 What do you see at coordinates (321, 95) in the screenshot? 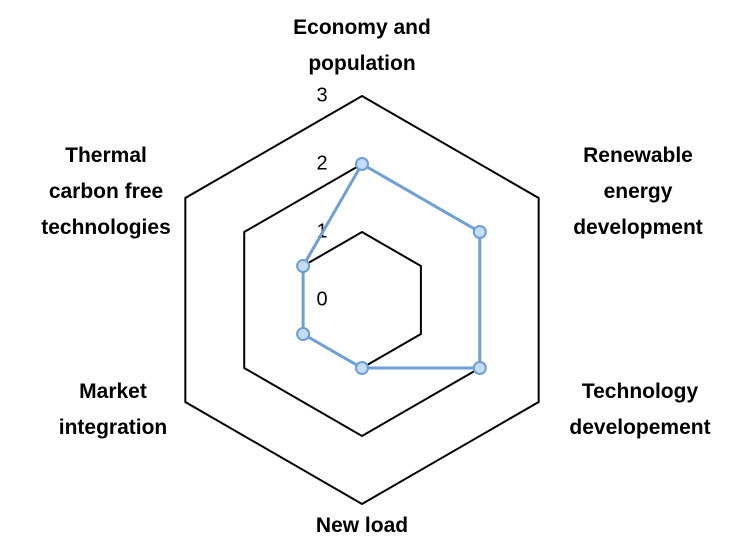
I see `y-tick-label: 3` at bounding box center [321, 95].